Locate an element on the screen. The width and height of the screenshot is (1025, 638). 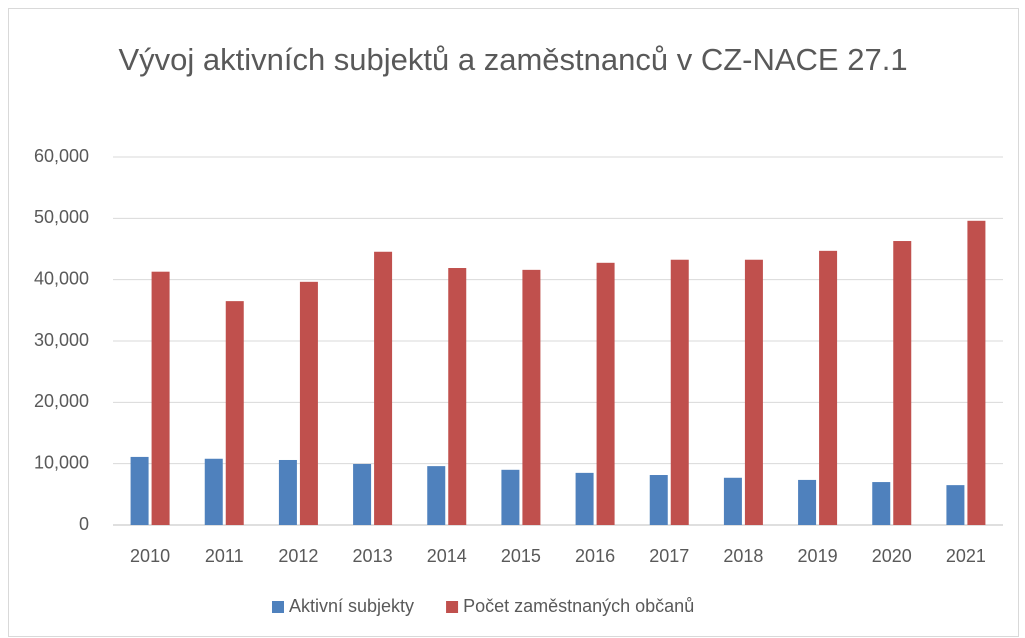
x-tick-label: 2014 is located at coordinates (447, 556).